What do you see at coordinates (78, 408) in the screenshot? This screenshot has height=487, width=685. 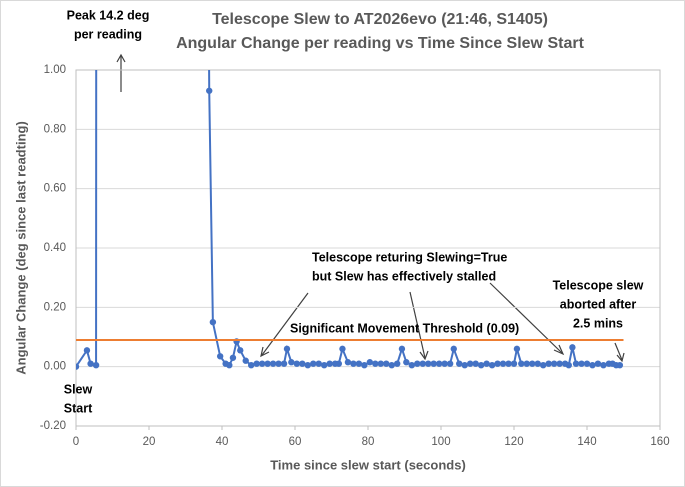 I see `annotation: Start` at bounding box center [78, 408].